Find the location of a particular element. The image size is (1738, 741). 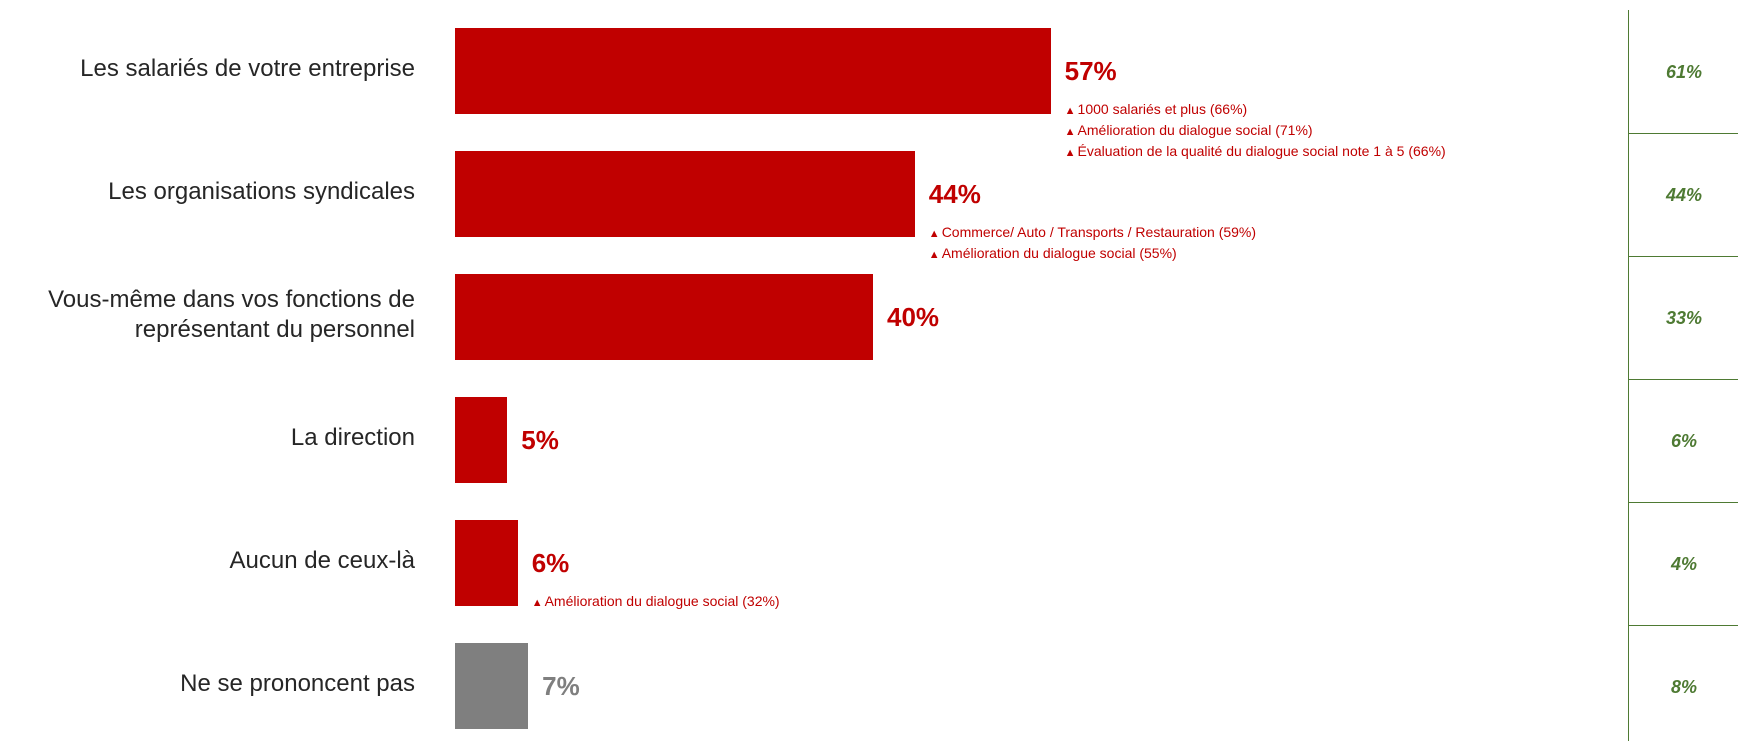

category-label: La direction is located at coordinates (352, 437).